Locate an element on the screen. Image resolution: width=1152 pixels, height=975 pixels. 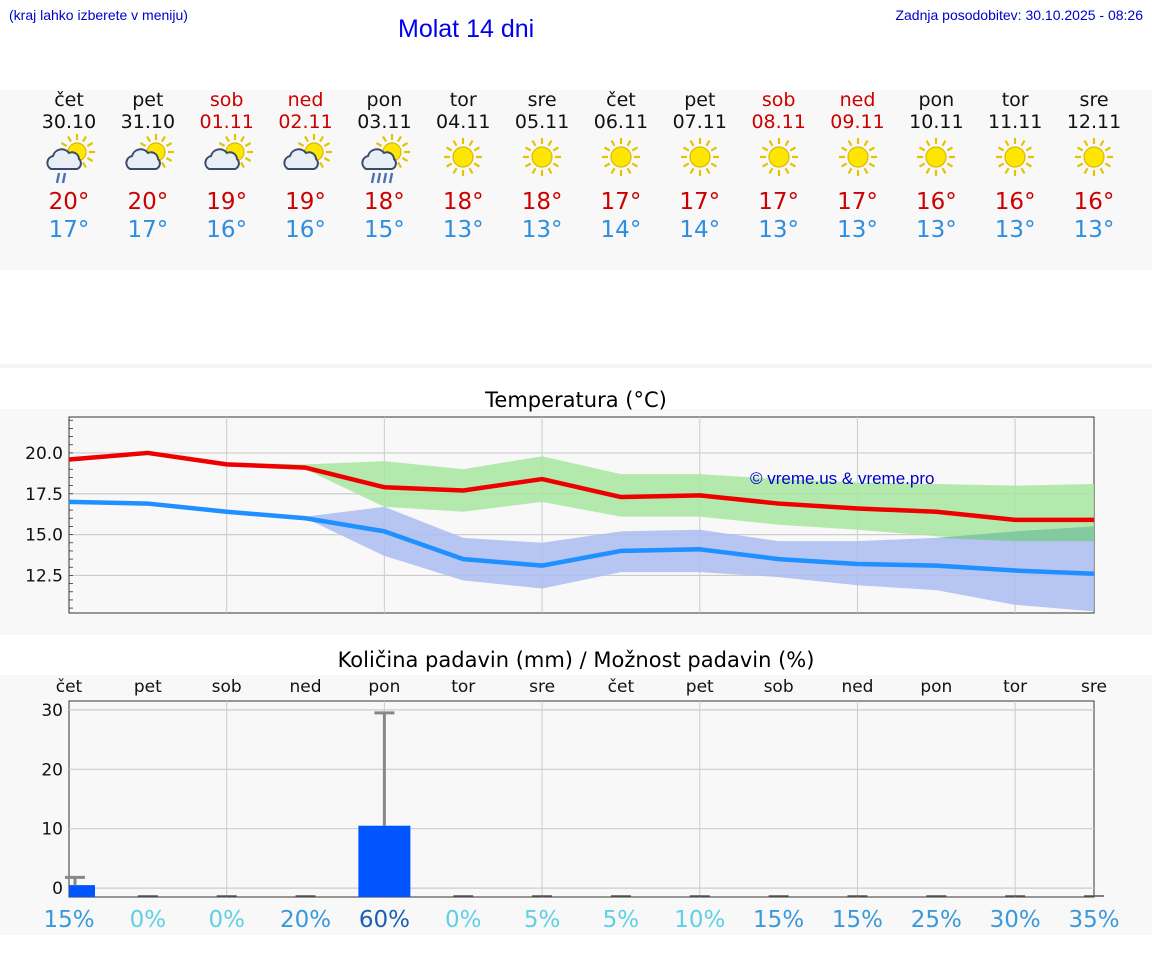
min-temperature-line is located at coordinates (581, 538).